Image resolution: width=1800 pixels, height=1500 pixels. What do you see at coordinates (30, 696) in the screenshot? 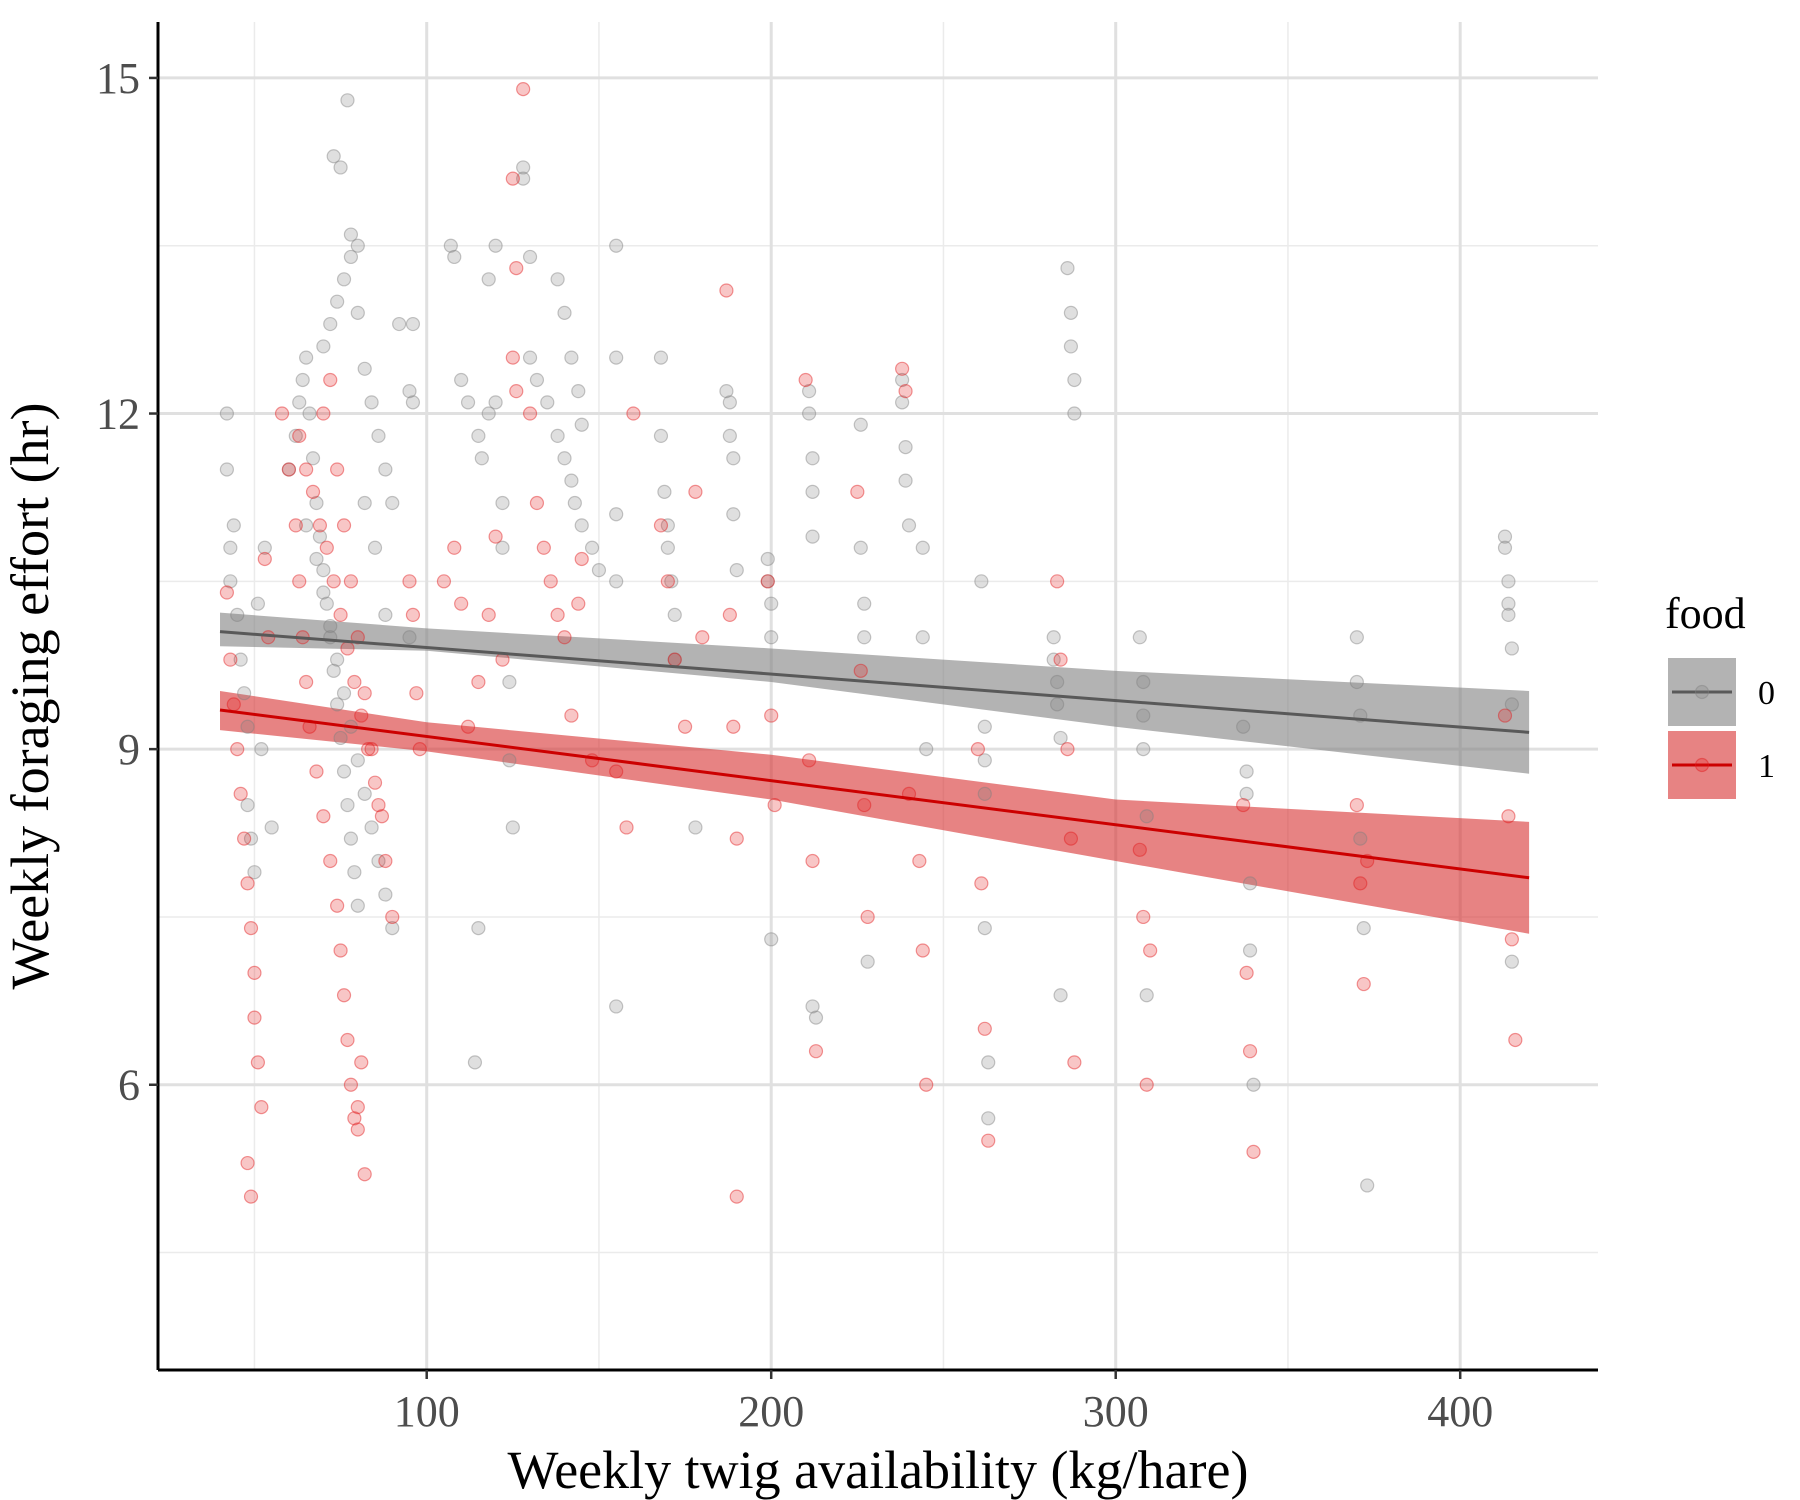
I see `y-axis-title: Weekly foraging effort (hr)` at bounding box center [30, 696].